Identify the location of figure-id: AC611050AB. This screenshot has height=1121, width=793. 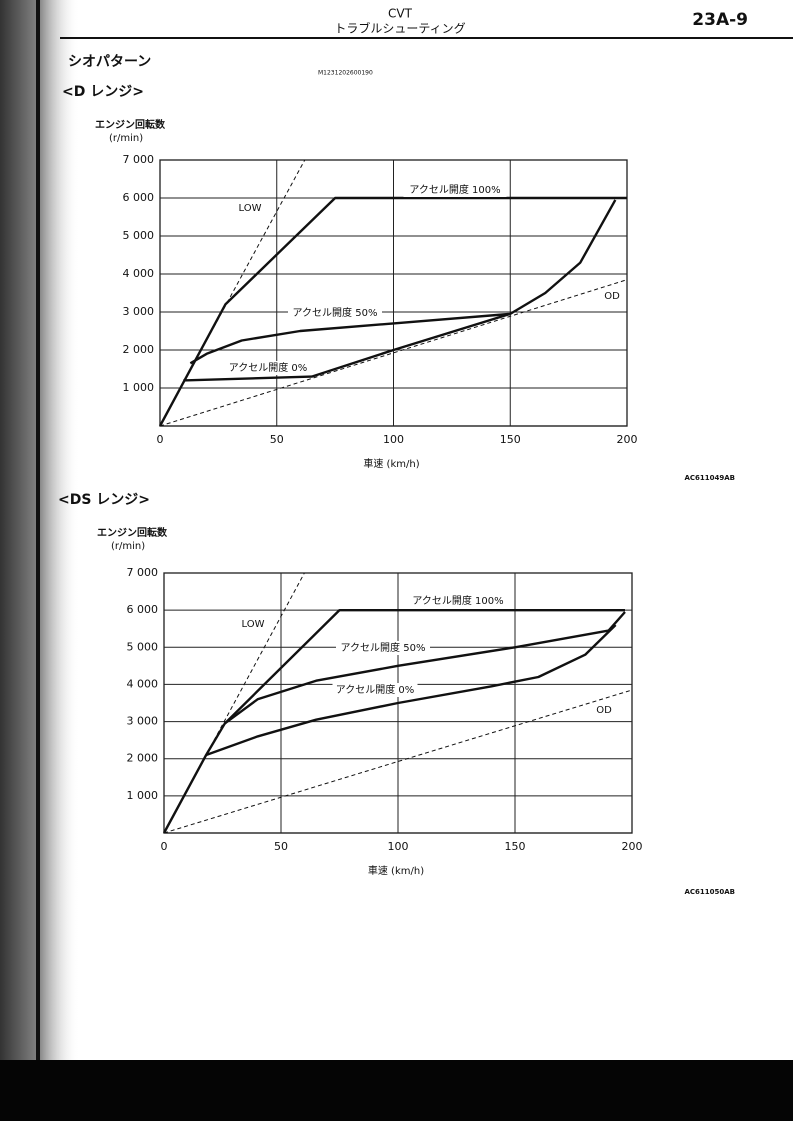
(709, 892).